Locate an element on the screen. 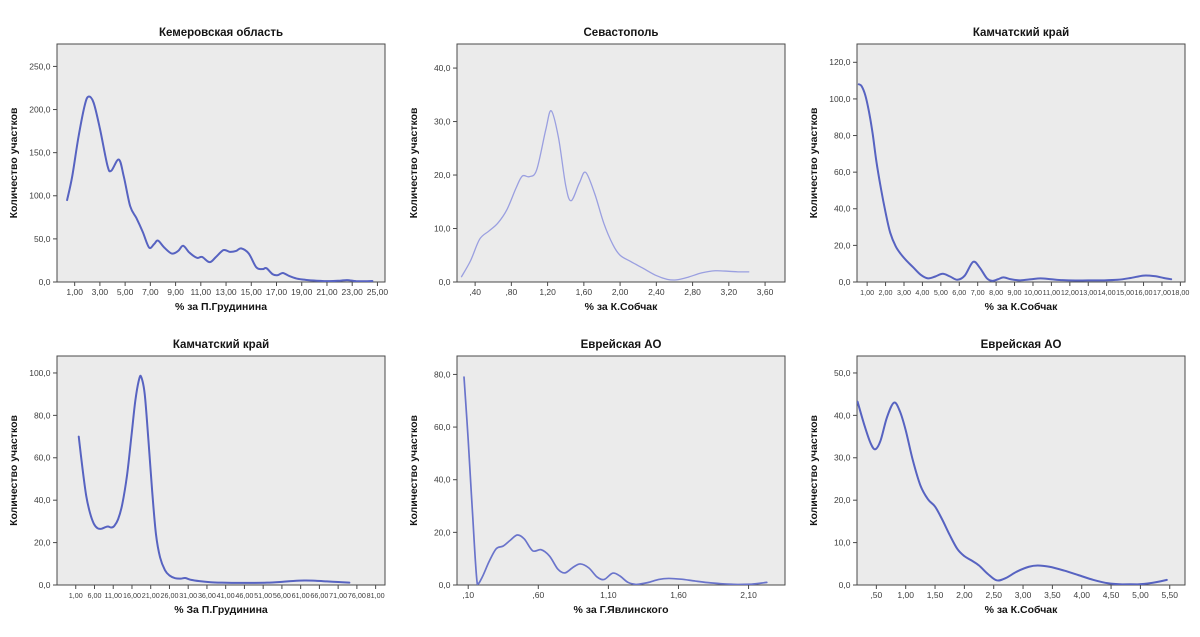 This screenshot has width=1200, height=637. x-tick-label: 66,00 is located at coordinates (319, 595).